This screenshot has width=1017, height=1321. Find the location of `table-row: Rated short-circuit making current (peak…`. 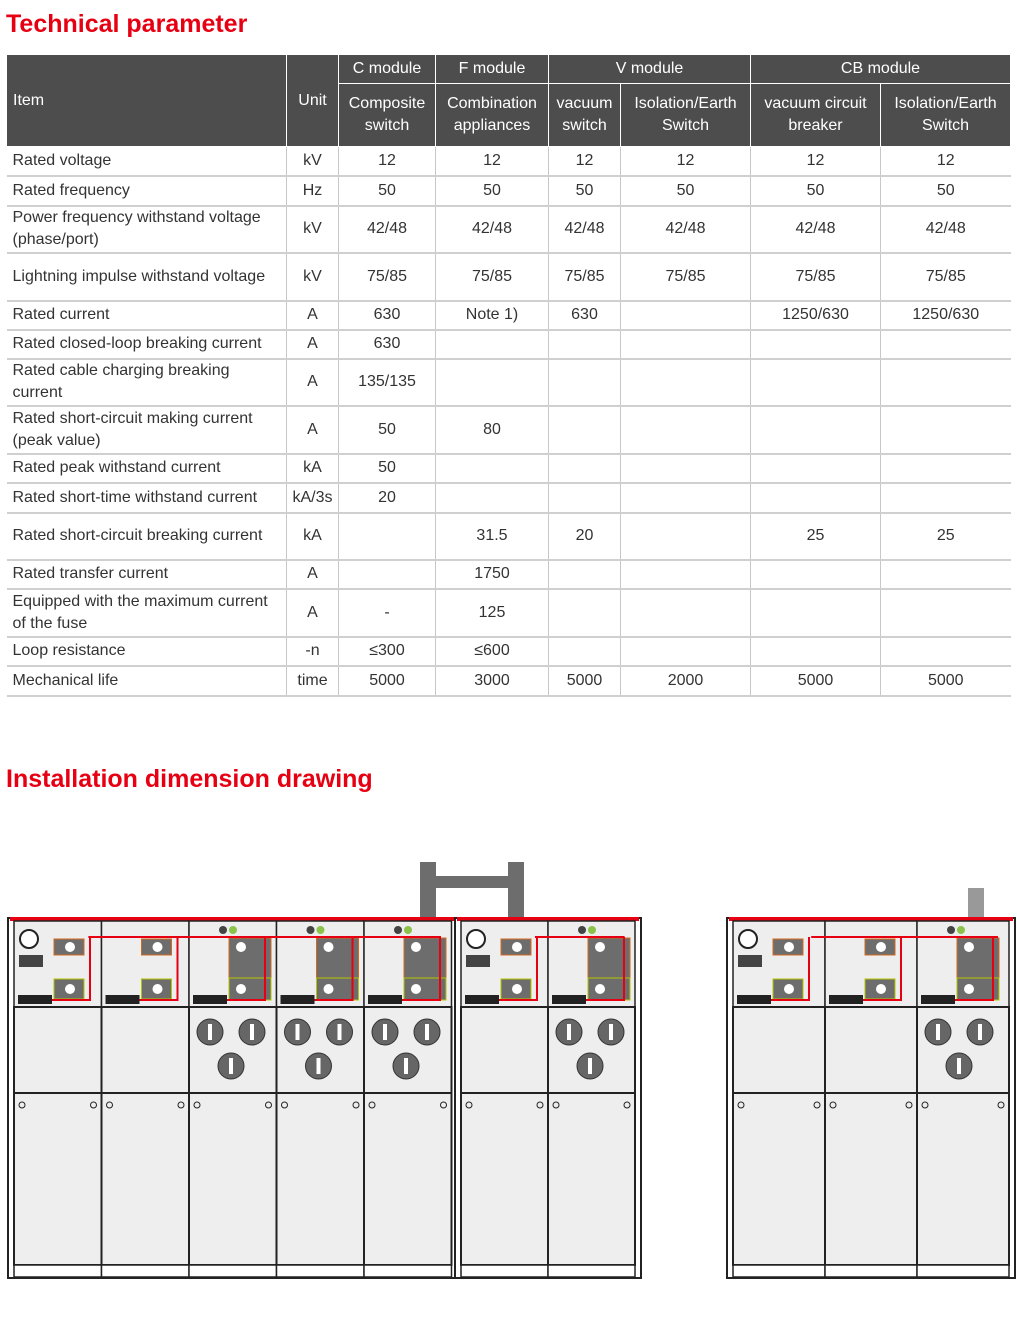

table-row: Rated short-circuit making current (peak… is located at coordinates (508, 430).